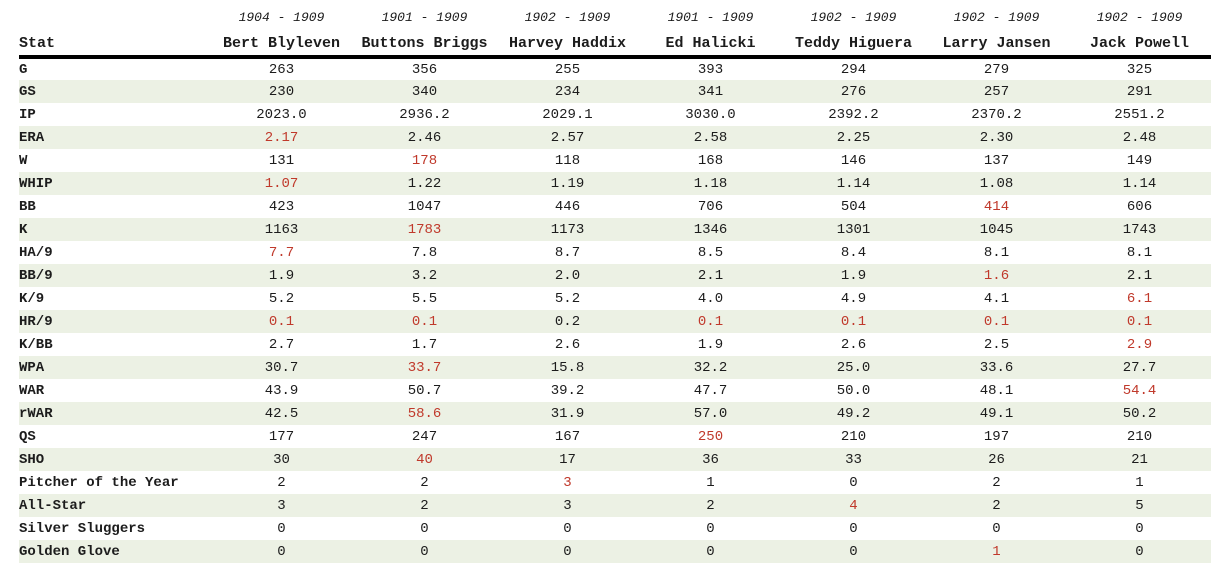 This screenshot has height=583, width=1228. What do you see at coordinates (710, 206) in the screenshot?
I see `stat-value: 706` at bounding box center [710, 206].